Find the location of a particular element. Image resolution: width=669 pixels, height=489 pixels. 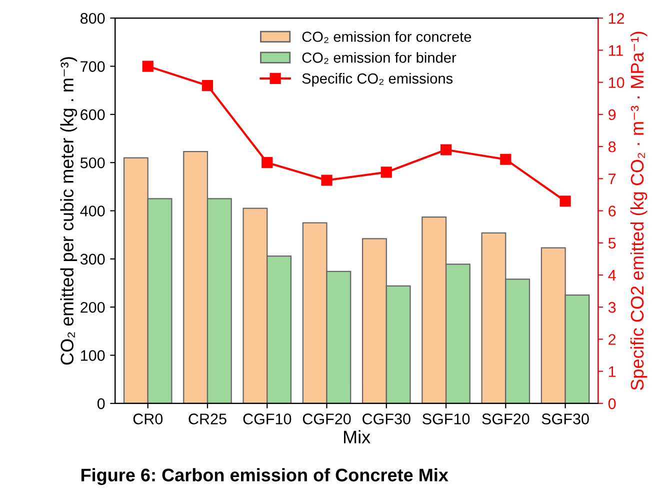

y-tick-label: 700 is located at coordinates (92, 66).